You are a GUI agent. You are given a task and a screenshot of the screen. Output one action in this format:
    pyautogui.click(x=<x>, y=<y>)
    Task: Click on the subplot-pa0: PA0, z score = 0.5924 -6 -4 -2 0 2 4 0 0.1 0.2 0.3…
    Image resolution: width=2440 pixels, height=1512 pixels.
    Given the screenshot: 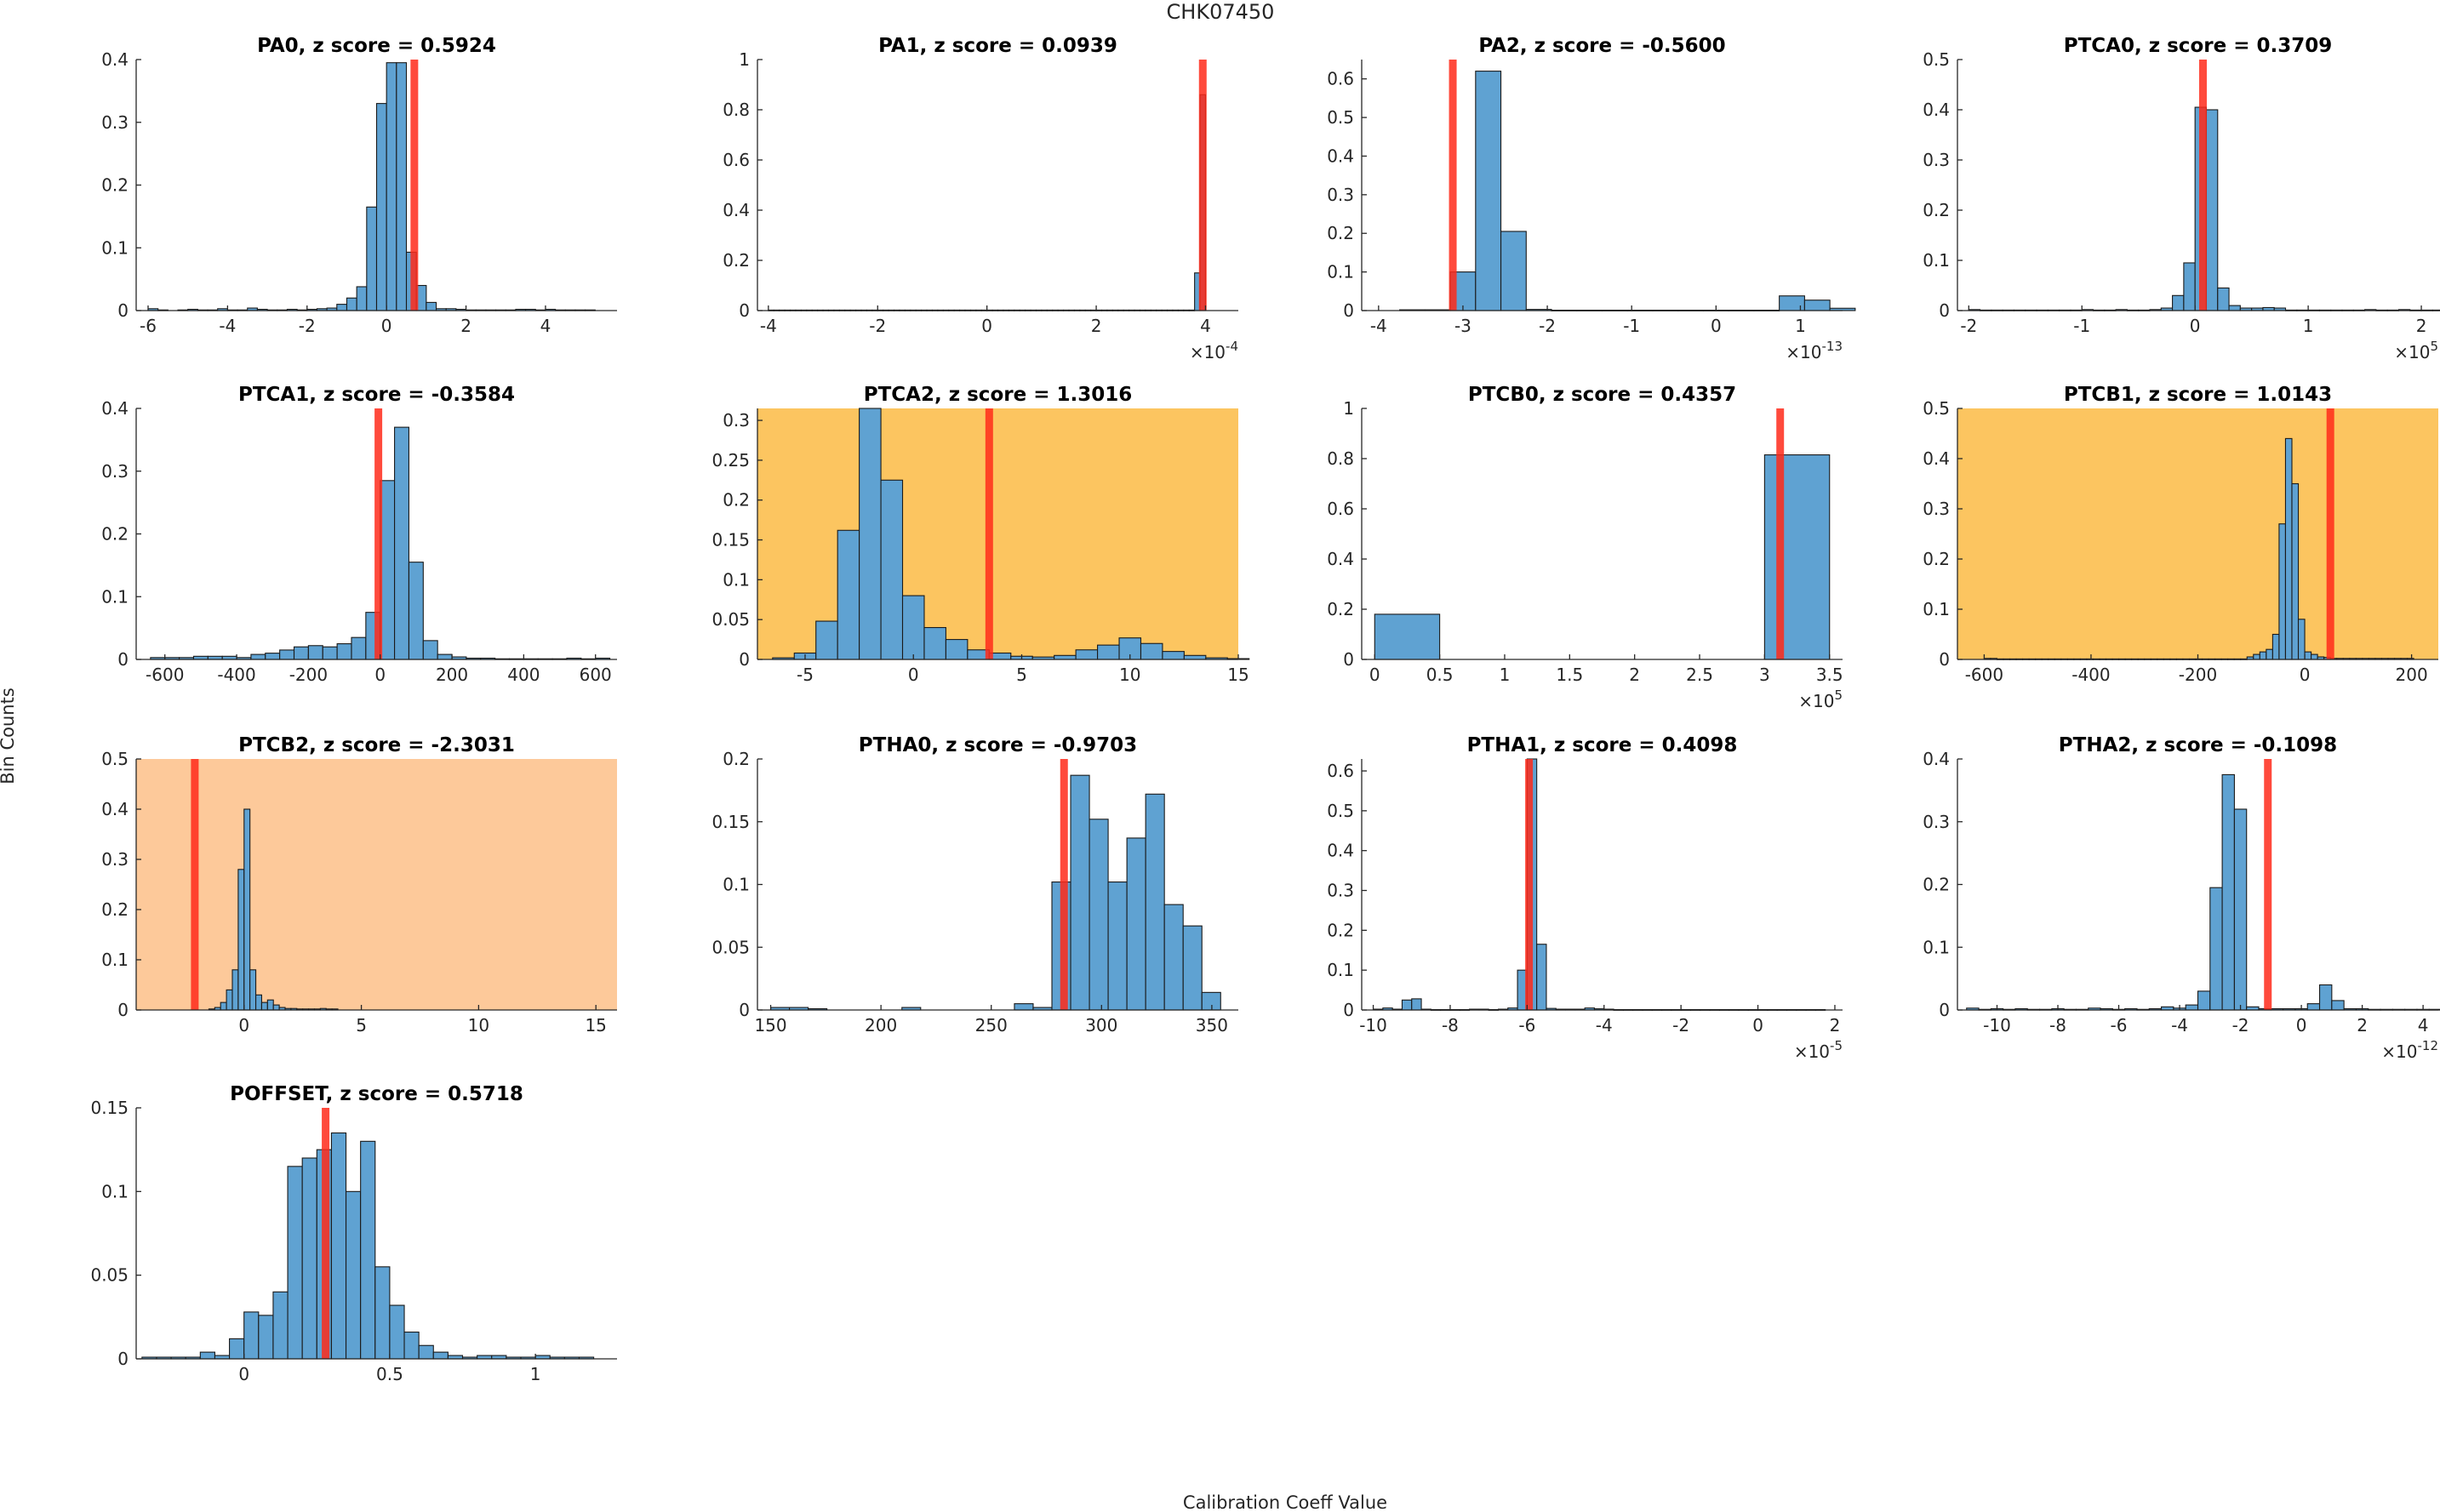 What is the action you would take?
    pyautogui.click(x=359, y=185)
    